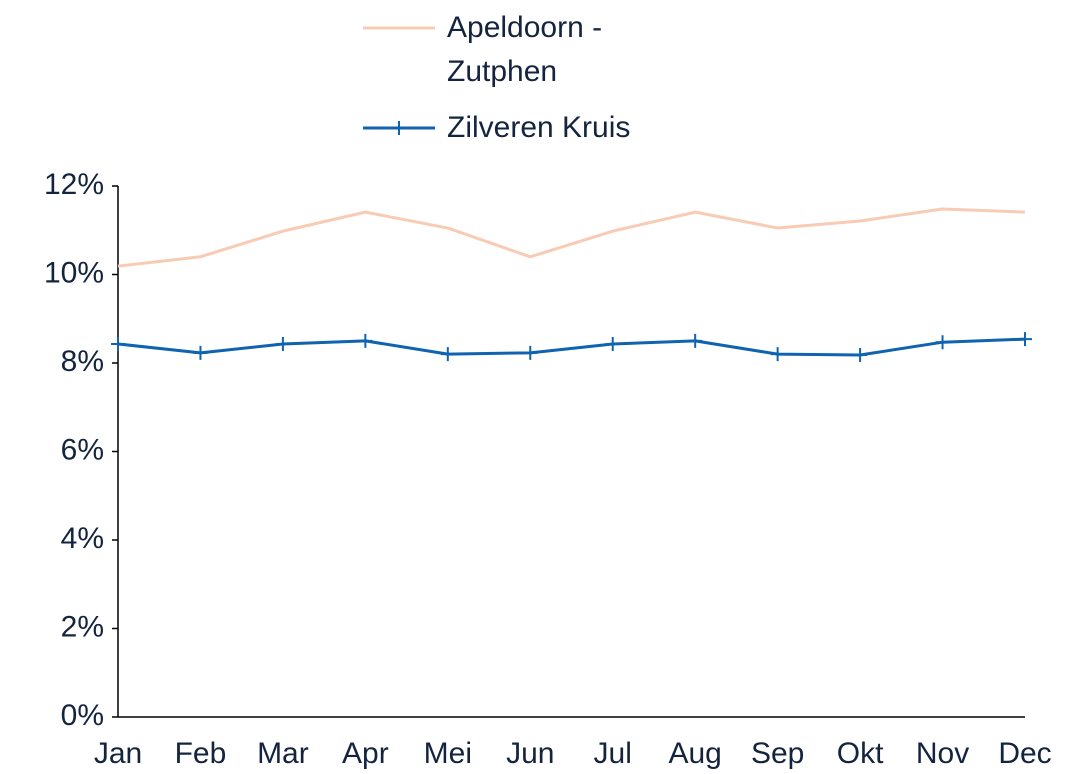 Image resolution: width=1066 pixels, height=774 pixels. I want to click on x-tick-label: Aug, so click(694, 753).